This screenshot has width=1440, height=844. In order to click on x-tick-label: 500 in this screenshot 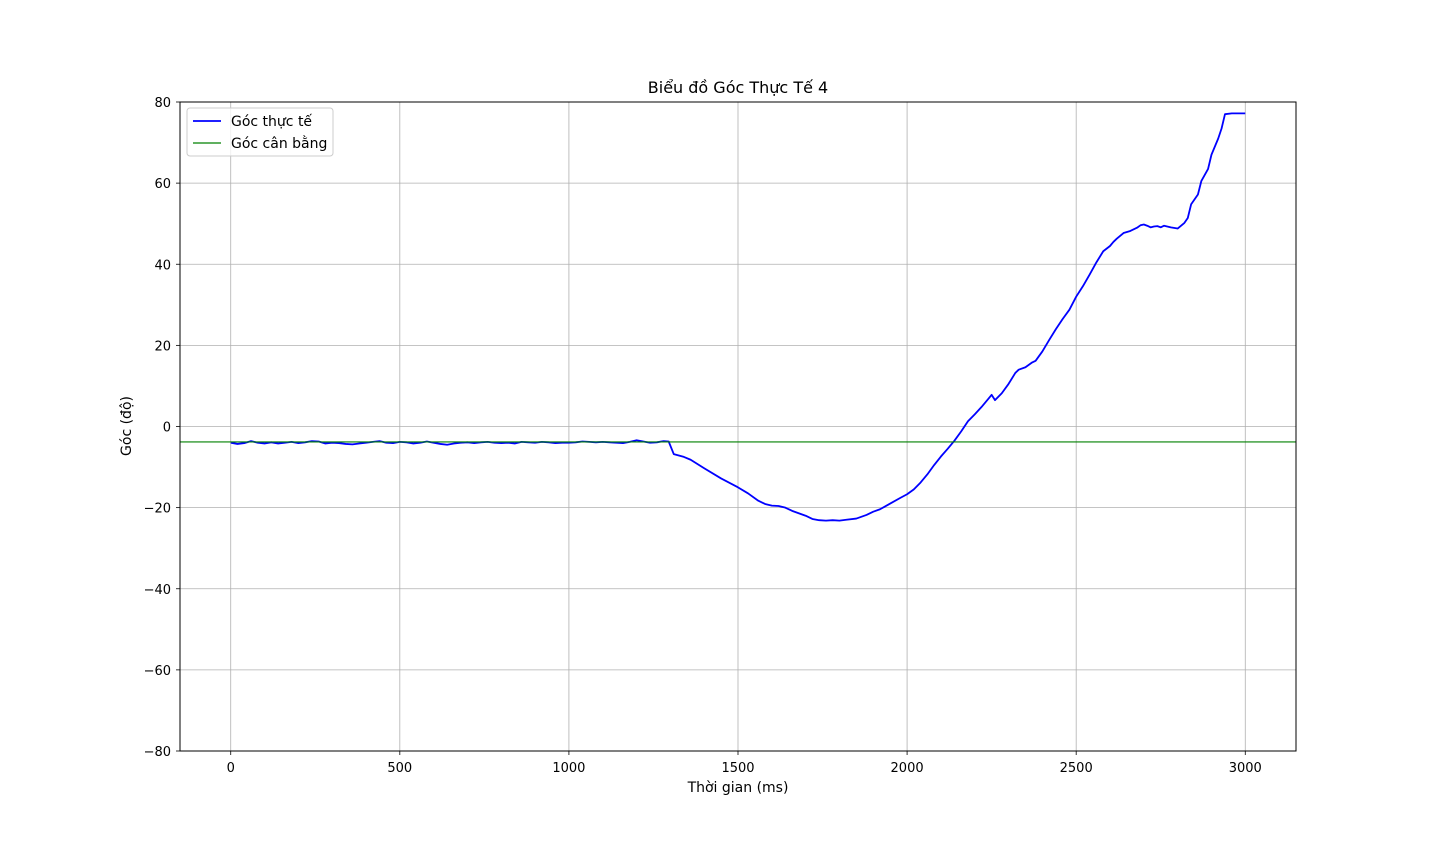, I will do `click(399, 768)`.